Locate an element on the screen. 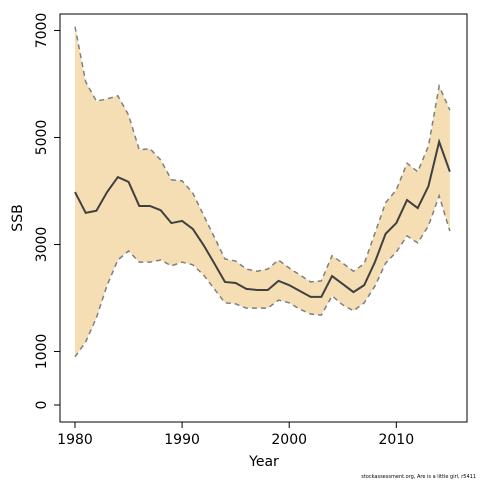 The width and height of the screenshot is (480, 484). y-tick-label: 3000 is located at coordinates (42, 245).